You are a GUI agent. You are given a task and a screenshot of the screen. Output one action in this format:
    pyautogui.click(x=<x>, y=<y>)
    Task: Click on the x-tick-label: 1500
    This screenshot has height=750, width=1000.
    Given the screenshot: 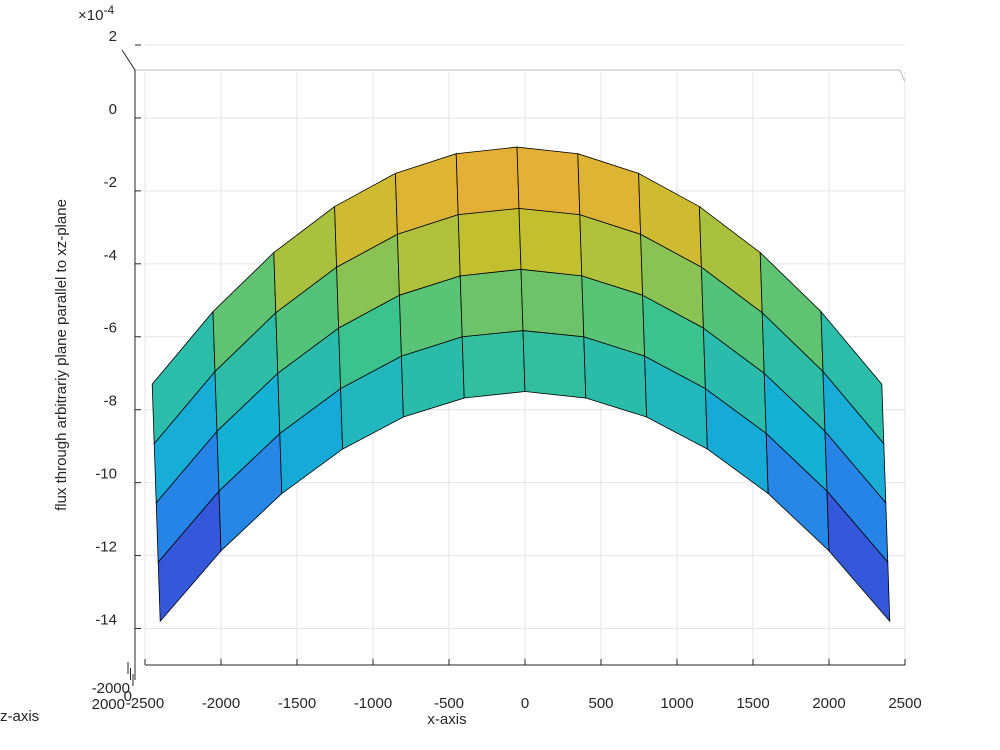 What is the action you would take?
    pyautogui.click(x=752, y=703)
    